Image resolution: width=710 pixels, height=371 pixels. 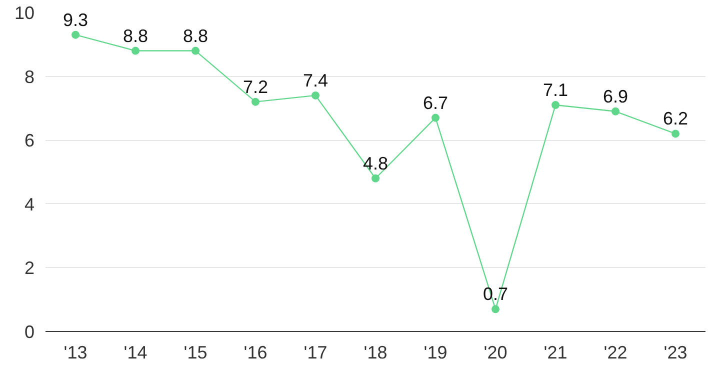 I want to click on x-tick-label: '20, so click(x=496, y=352).